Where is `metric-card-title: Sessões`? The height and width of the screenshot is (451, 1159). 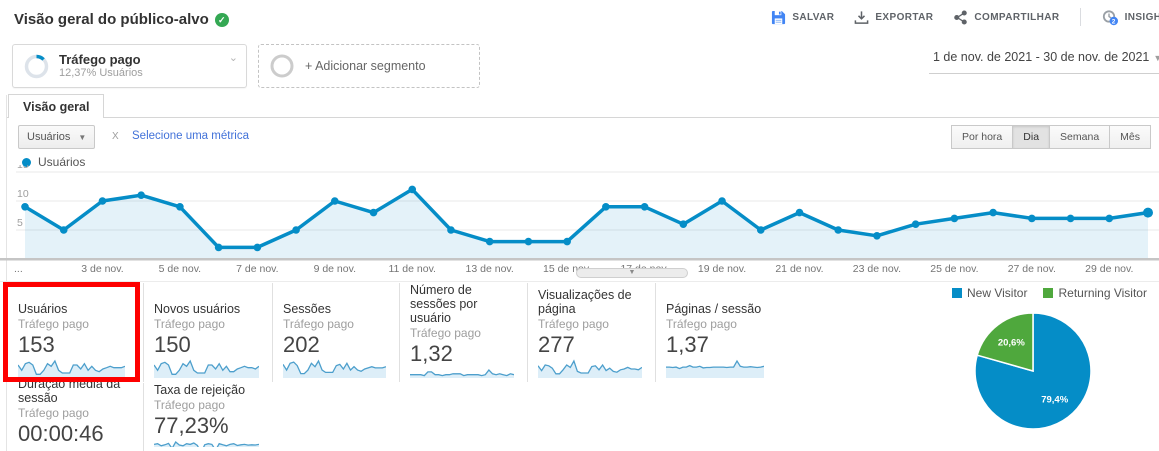 metric-card-title: Sessões is located at coordinates (307, 309).